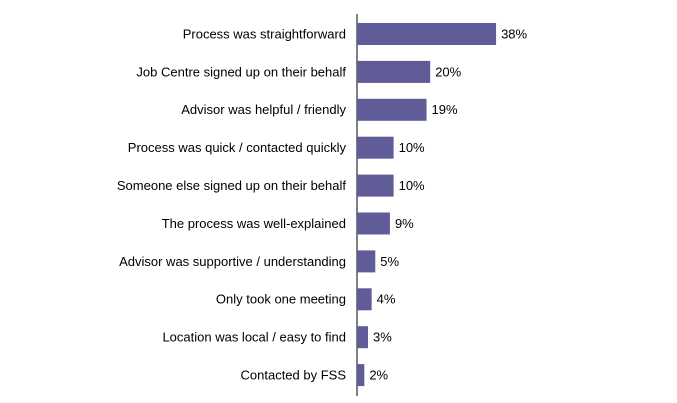 The height and width of the screenshot is (403, 677). What do you see at coordinates (386, 299) in the screenshot?
I see `value-label: 4%` at bounding box center [386, 299].